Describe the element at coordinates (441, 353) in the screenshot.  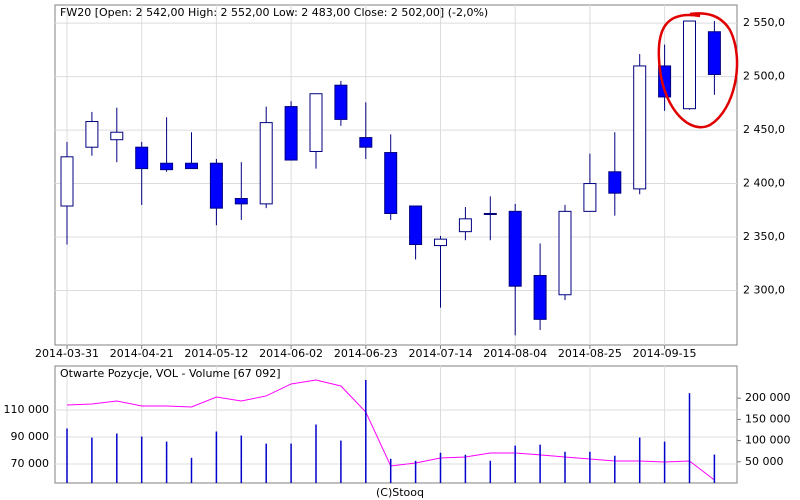
I see `x-tick-label: 2014-07-14` at that location.